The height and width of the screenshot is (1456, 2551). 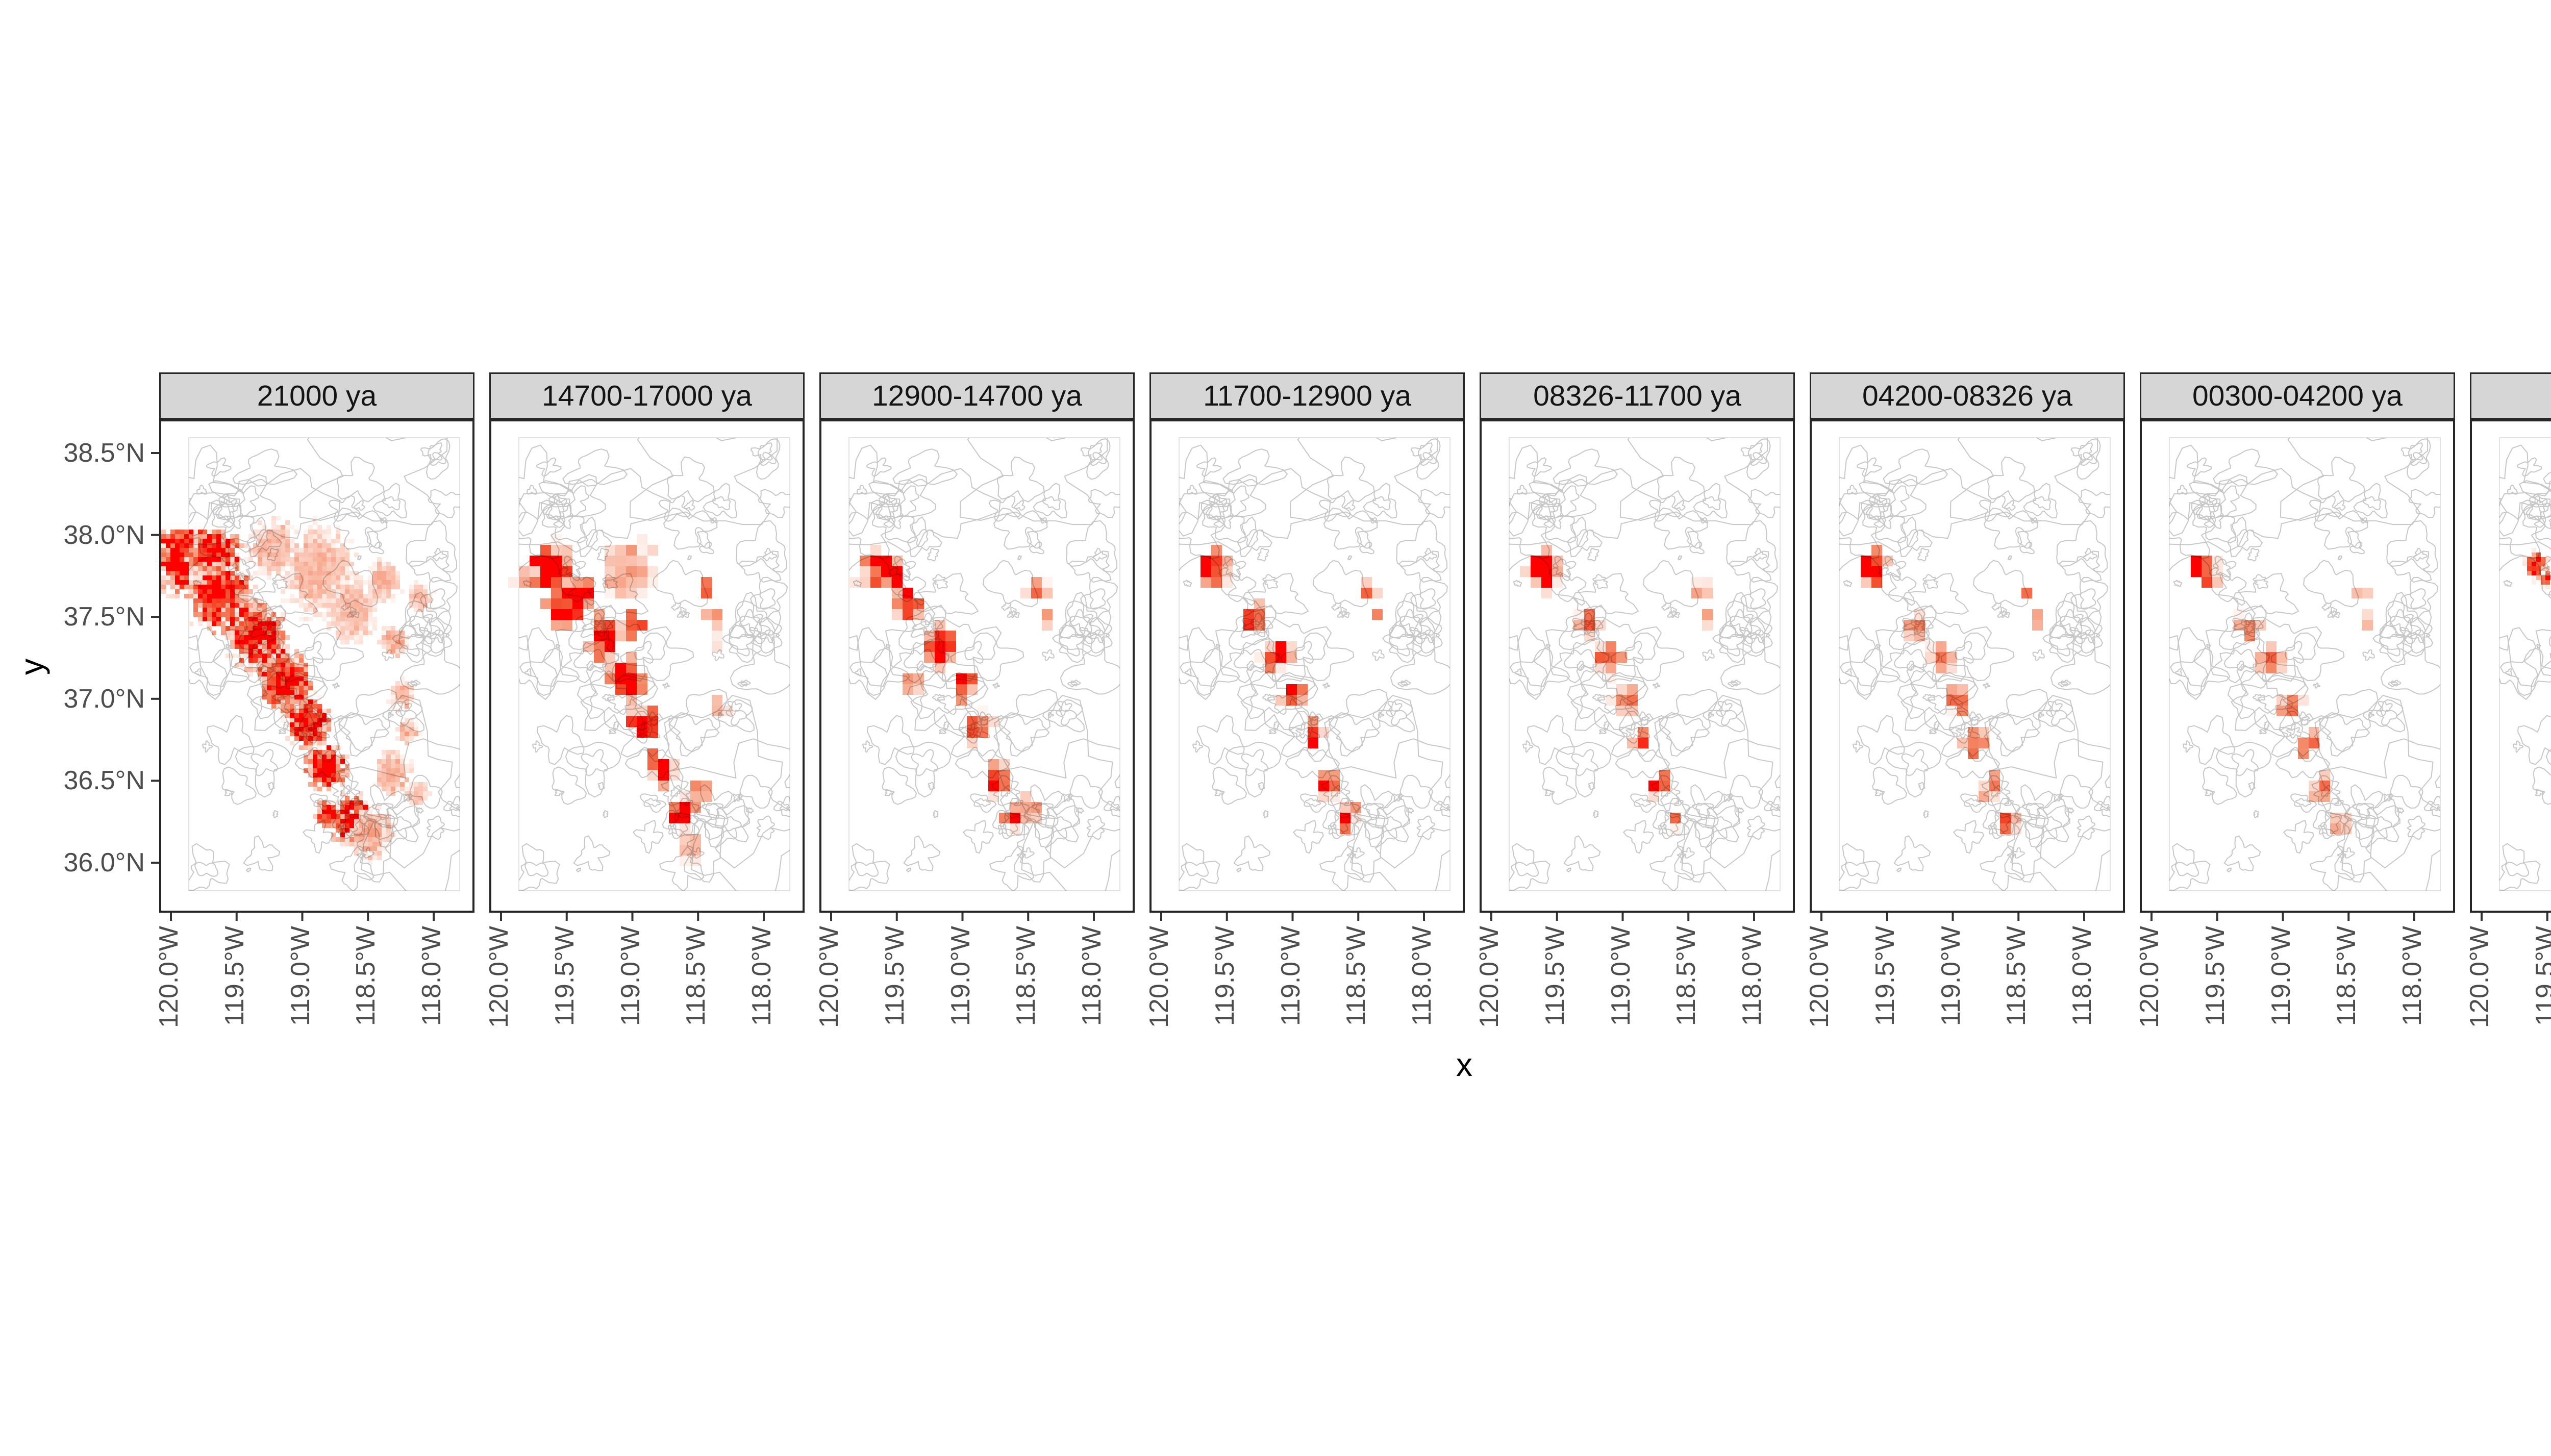 I want to click on facet-strip: 04200-08326 ya, so click(x=1967, y=395).